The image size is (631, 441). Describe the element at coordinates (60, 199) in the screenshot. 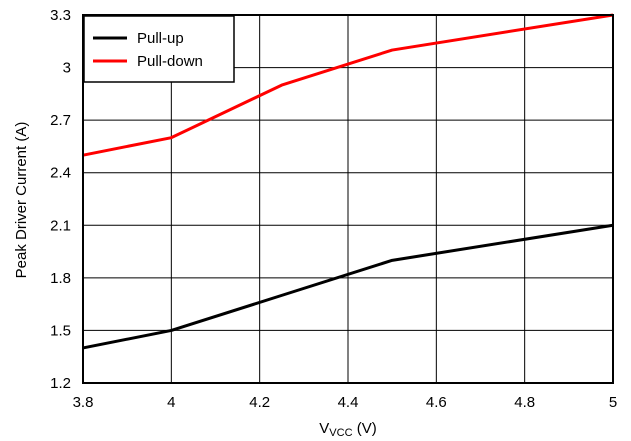

I see `y-tick-labels: 1.2 1.5 1.8 2.1 2.4 2.7 3 3.3` at that location.